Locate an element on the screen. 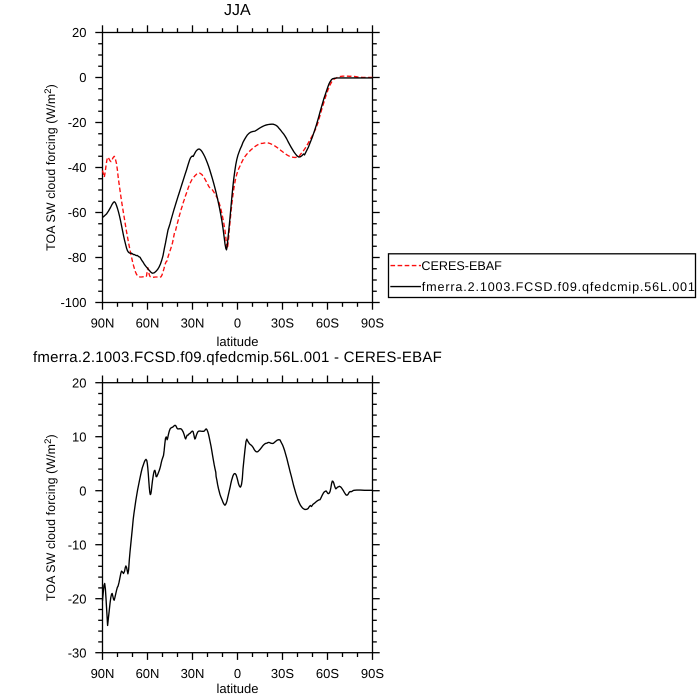 The width and height of the screenshot is (700, 700). svg-text: CERES-EBAF is located at coordinates (461, 266).